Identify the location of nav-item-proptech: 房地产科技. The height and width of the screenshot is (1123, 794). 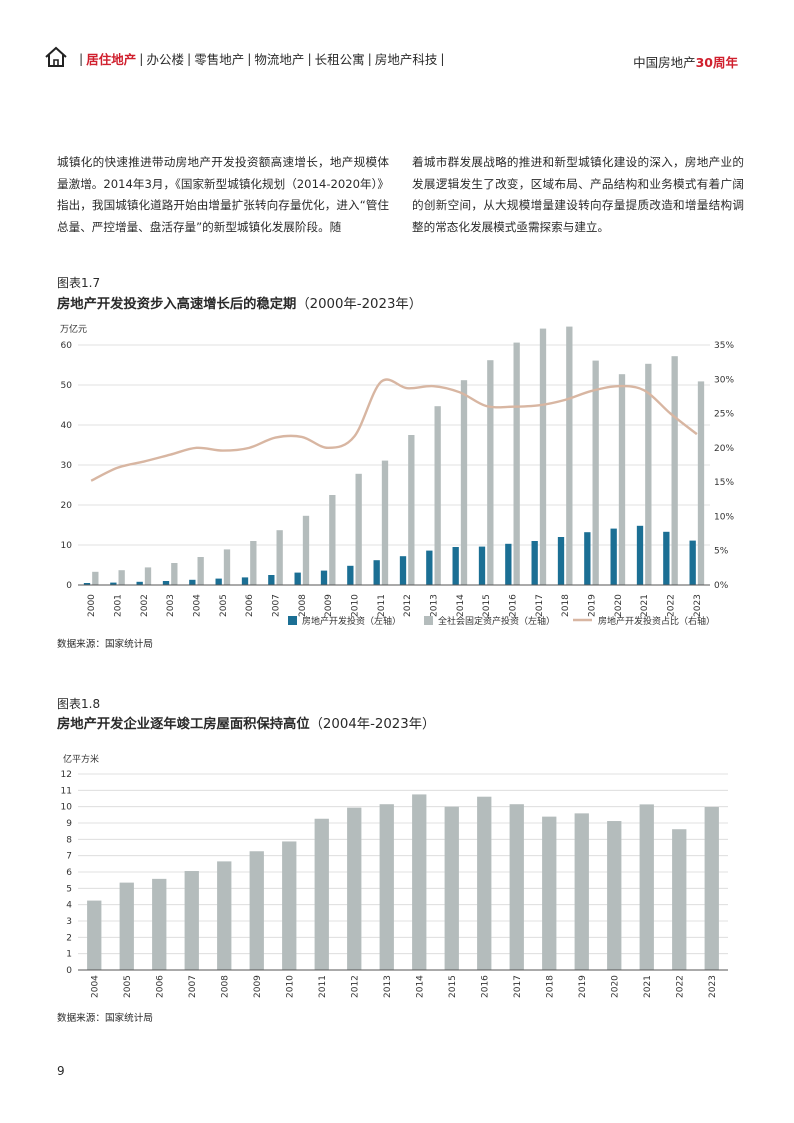
(406, 59).